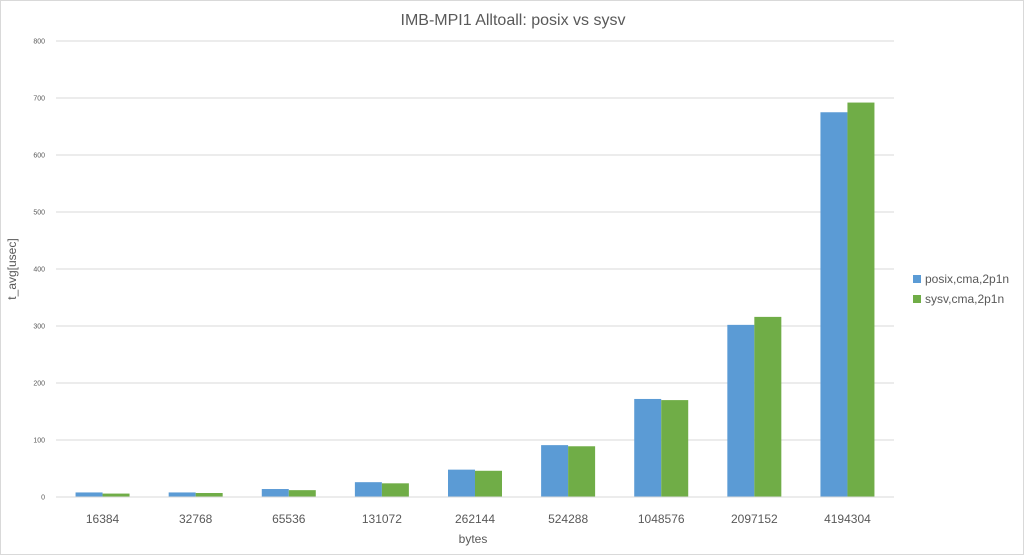 The image size is (1024, 556). What do you see at coordinates (473, 539) in the screenshot?
I see `x-axis-title: bytes` at bounding box center [473, 539].